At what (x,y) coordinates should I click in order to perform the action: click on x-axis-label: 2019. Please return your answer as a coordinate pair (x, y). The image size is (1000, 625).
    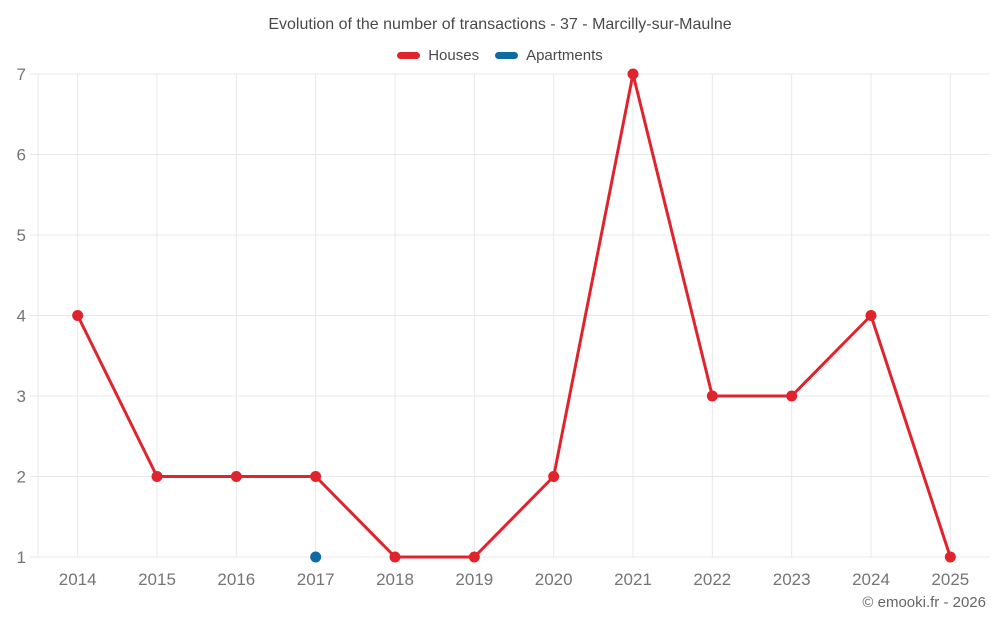
    Looking at the image, I should click on (474, 579).